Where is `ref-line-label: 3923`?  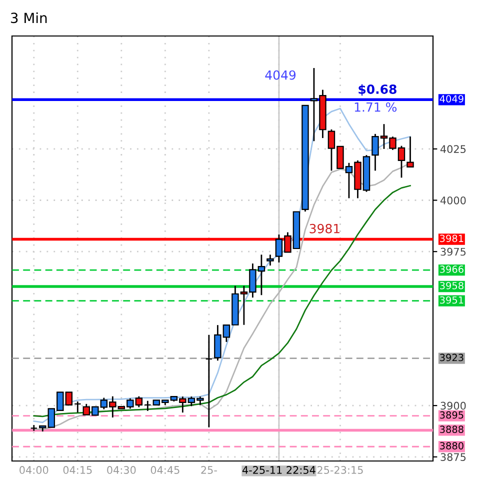
ref-line-label: 3923 is located at coordinates (452, 358).